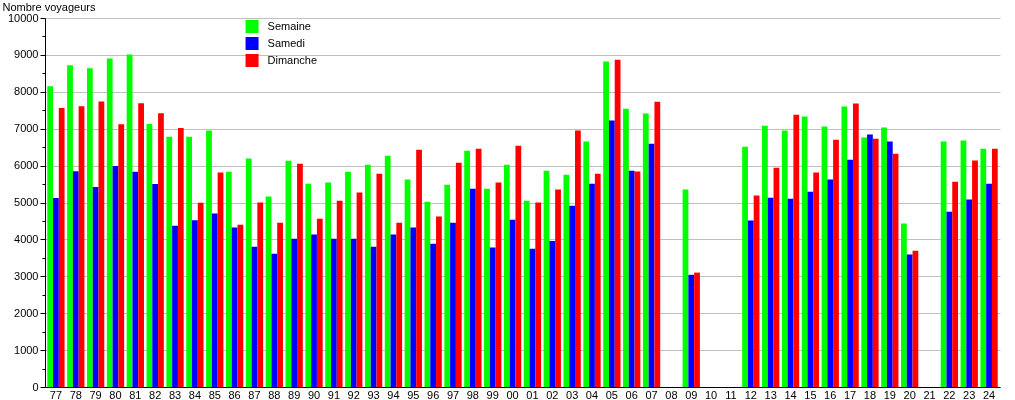  I want to click on x-tick-label: 97, so click(453, 394).